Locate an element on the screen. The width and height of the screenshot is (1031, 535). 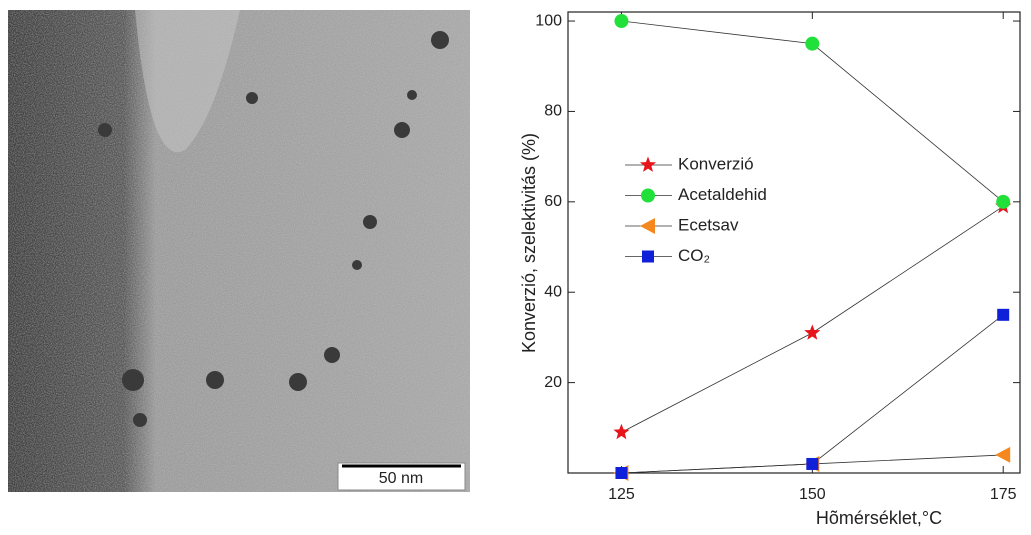
y-tick-label: 40 is located at coordinates (553, 291).